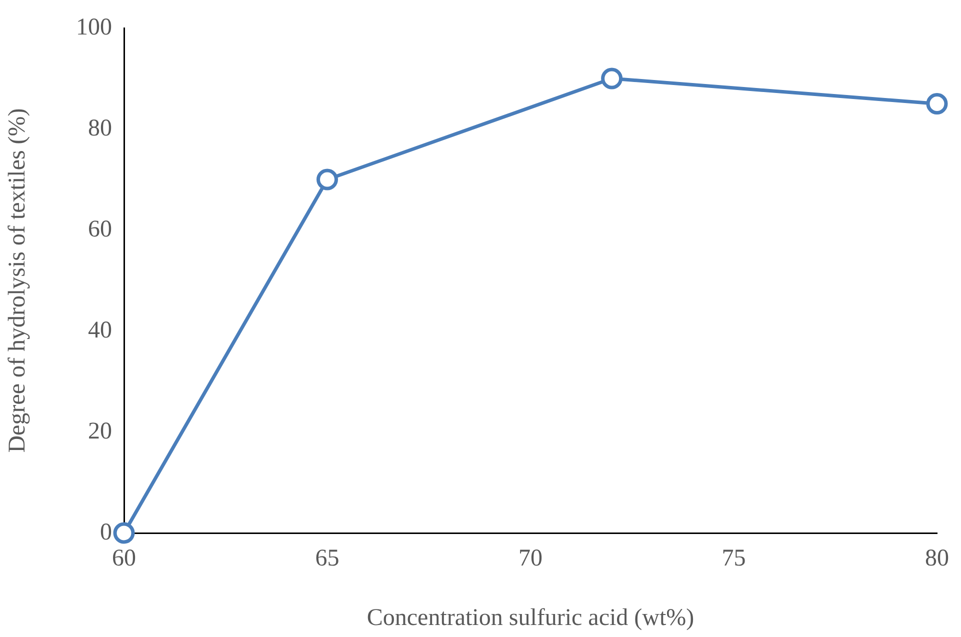 The width and height of the screenshot is (961, 637). Describe the element at coordinates (100, 330) in the screenshot. I see `y-tick-label: 40` at that location.